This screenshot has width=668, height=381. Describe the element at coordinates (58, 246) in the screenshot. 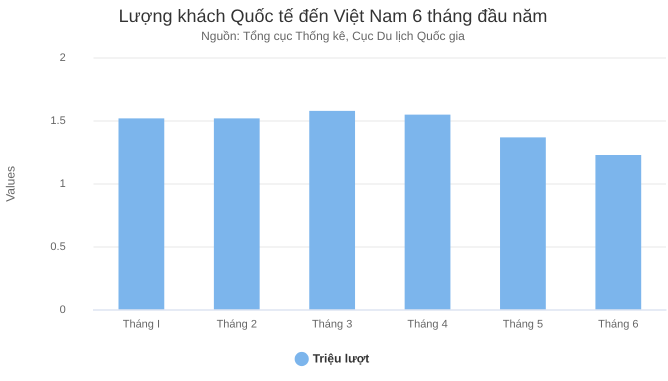

I see `y-tick-label: 0.5` at that location.